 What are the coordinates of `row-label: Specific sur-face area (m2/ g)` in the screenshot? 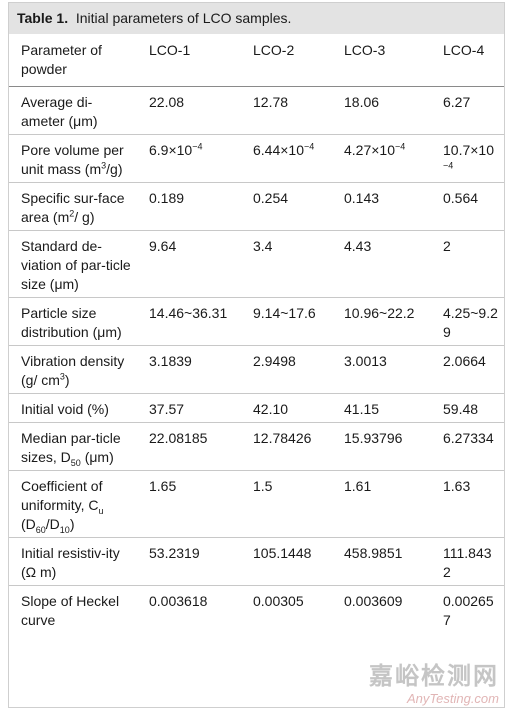 It's located at (73, 206).